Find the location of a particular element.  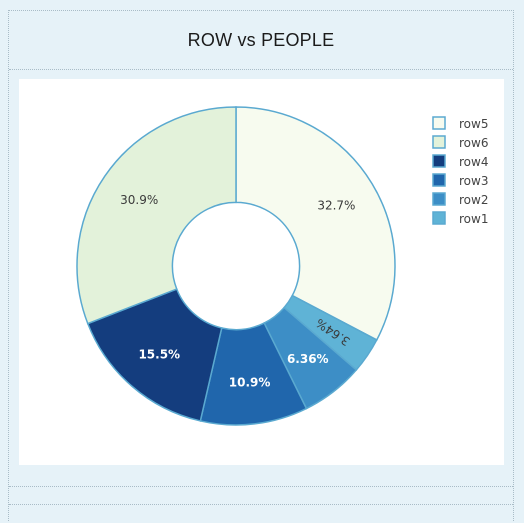

legend-swatch-row3 is located at coordinates (439, 180).